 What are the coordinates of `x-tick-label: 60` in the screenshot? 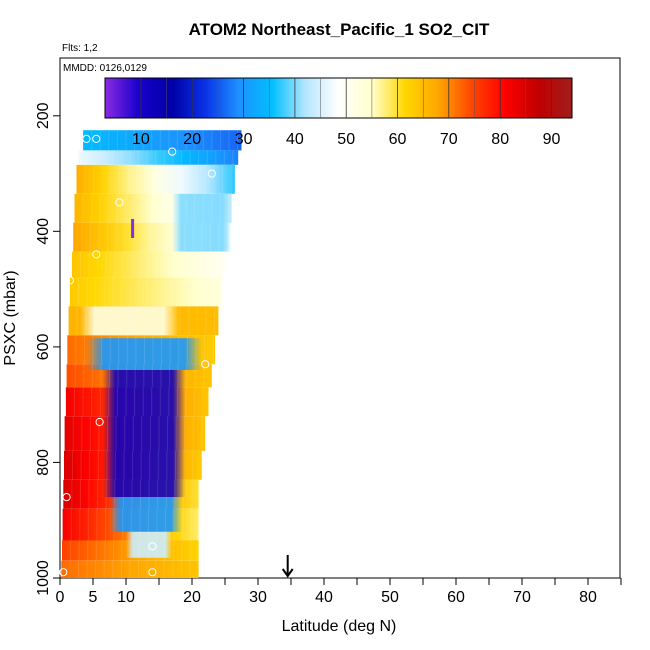 It's located at (456, 597).